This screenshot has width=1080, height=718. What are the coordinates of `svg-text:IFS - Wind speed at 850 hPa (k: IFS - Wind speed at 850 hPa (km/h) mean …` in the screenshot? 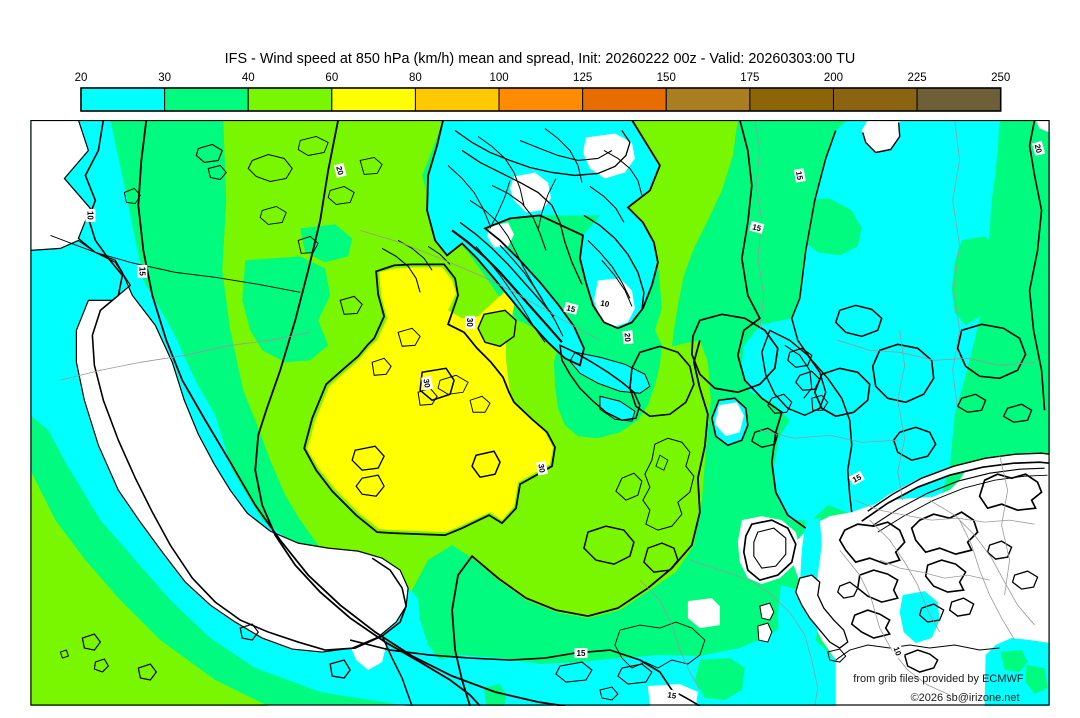 It's located at (540, 59).